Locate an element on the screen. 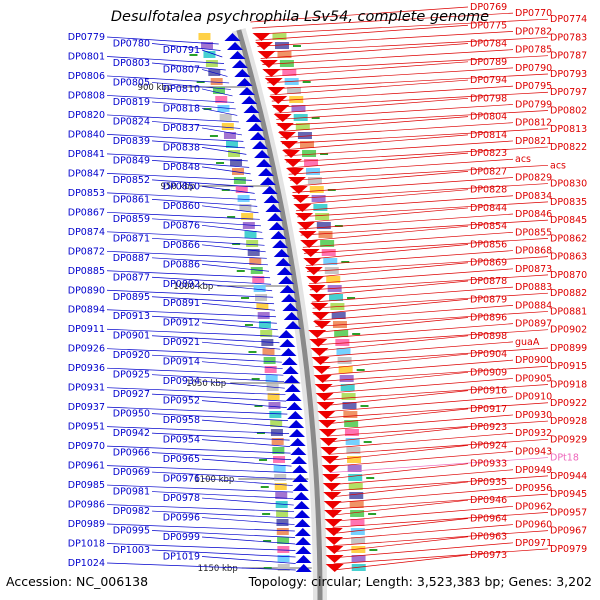 The height and width of the screenshot is (600, 600). gene-label-group: DP1019 is located at coordinates (229, 558).